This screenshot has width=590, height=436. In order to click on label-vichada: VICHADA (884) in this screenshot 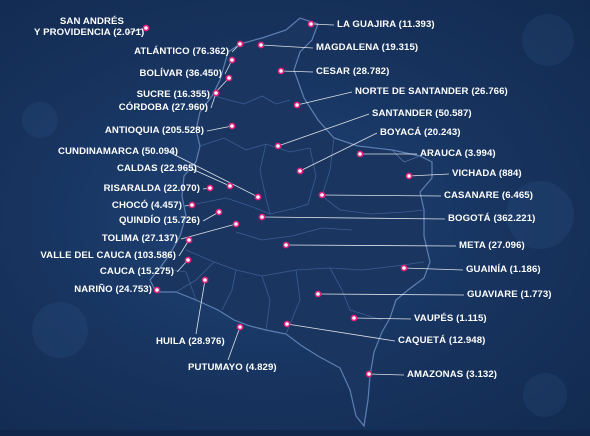, I will do `click(487, 173)`.